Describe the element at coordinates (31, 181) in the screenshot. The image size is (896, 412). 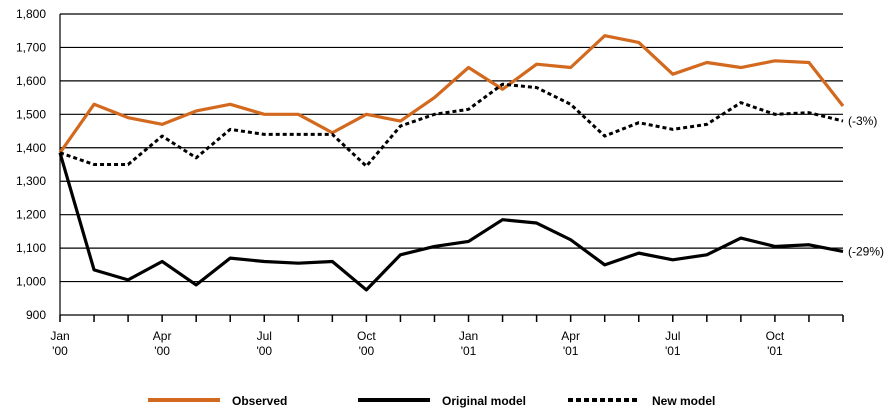
I see `y-tick-label: 1,300` at that location.